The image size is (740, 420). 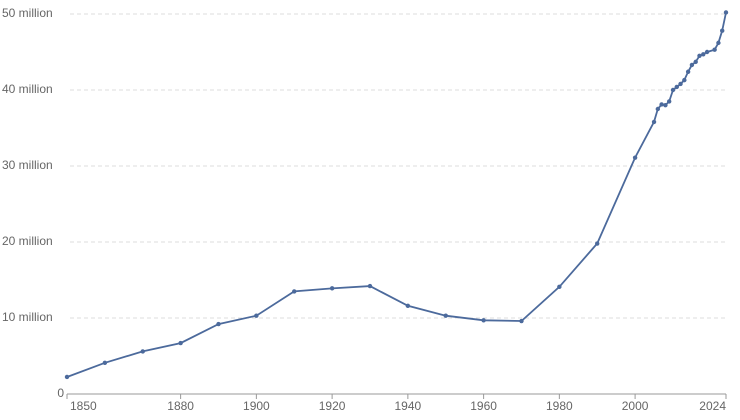 I want to click on x-tick-label: 1900, so click(x=256, y=406).